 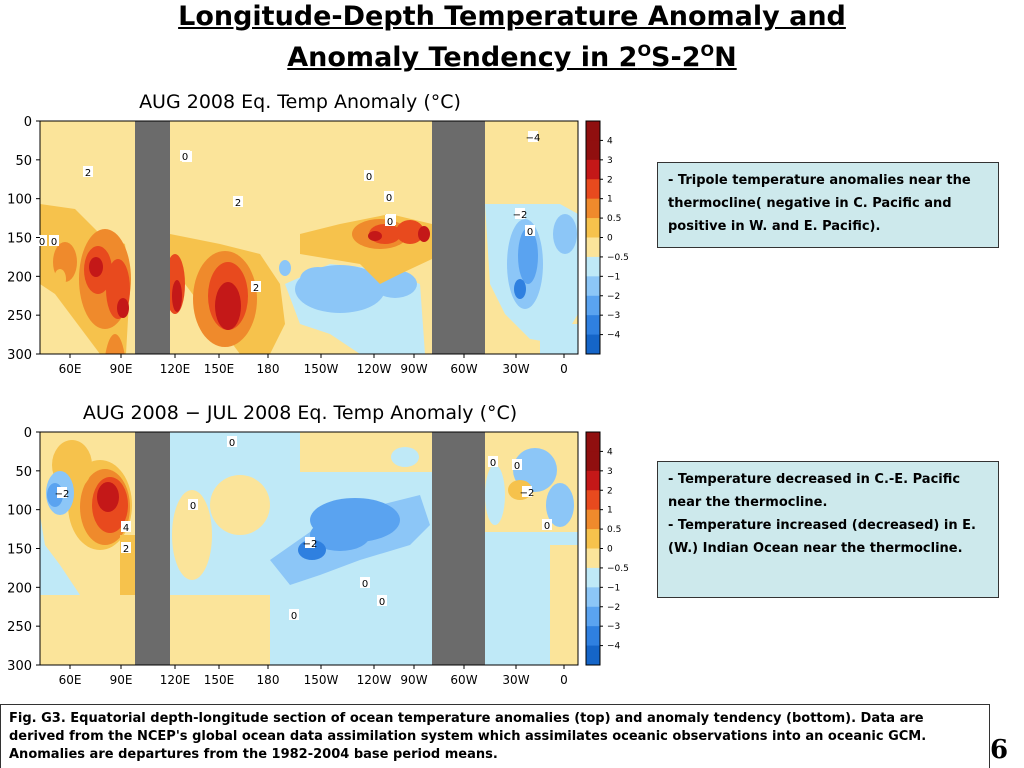 I want to click on y-tick-label: 0, so click(x=28, y=433).